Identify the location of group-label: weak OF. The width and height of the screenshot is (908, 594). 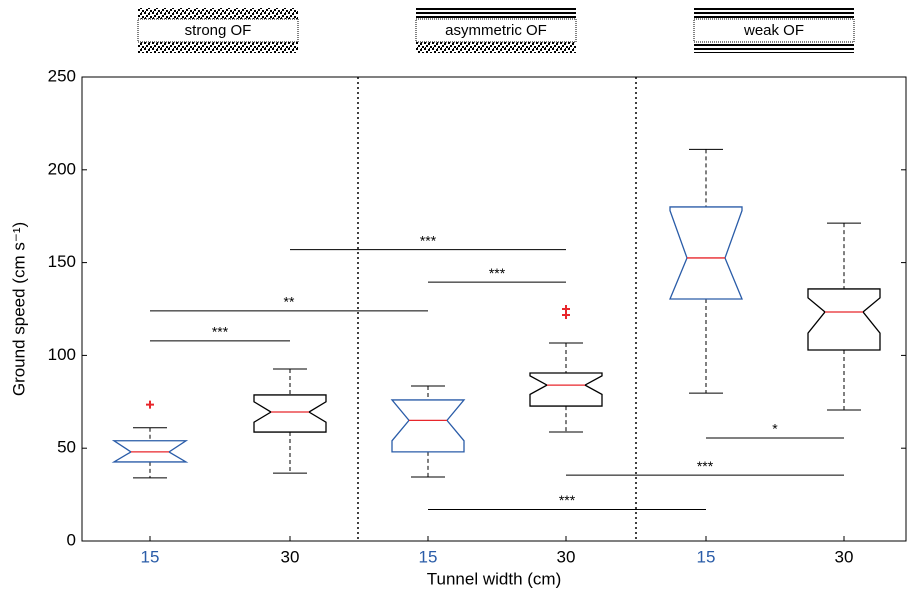
(773, 30).